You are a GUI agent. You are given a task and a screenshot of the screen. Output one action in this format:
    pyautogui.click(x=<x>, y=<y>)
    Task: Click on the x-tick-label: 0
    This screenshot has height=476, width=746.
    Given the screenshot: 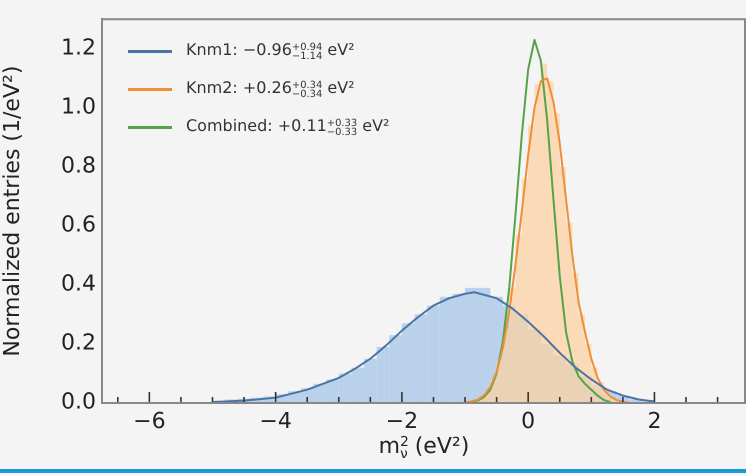 What is the action you would take?
    pyautogui.click(x=528, y=421)
    